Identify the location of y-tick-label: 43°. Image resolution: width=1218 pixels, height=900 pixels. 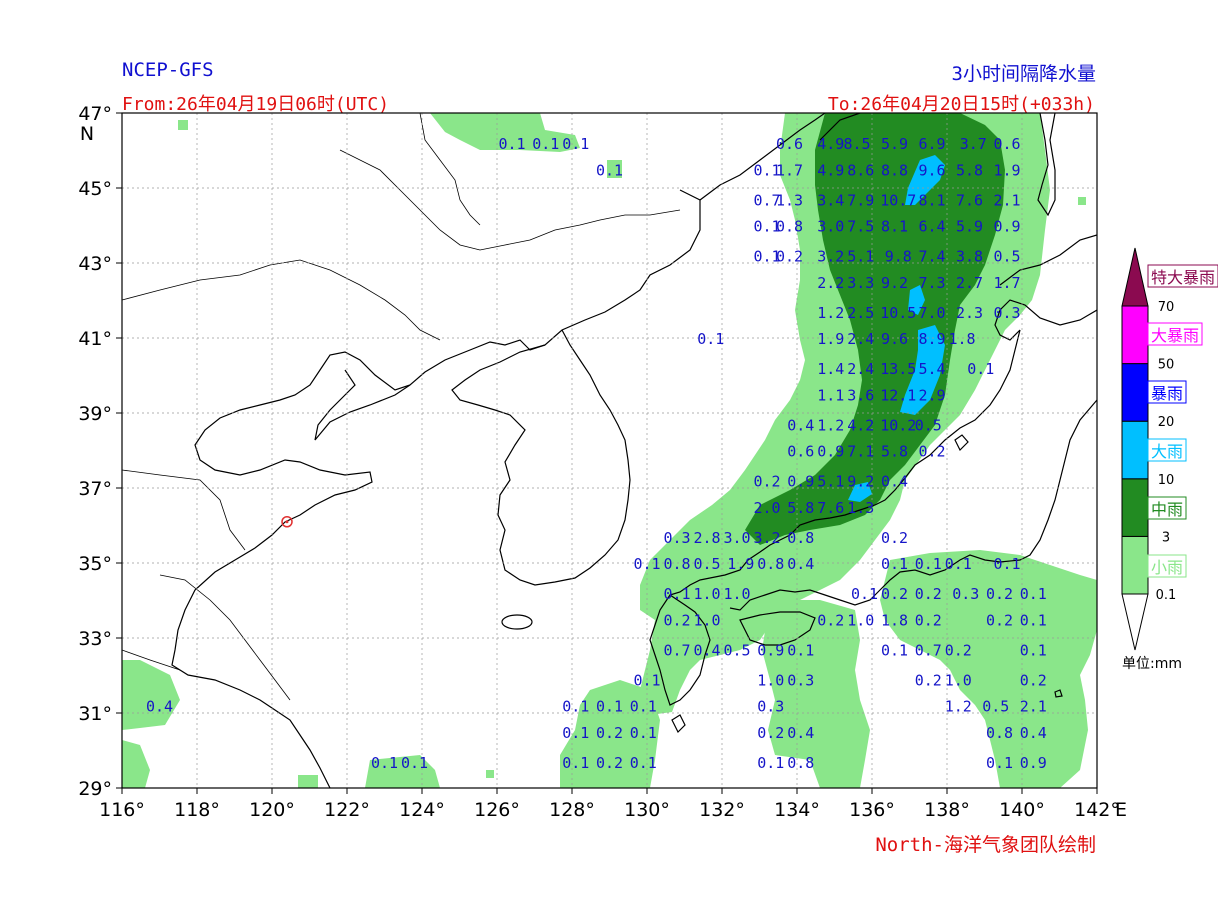
(95, 264).